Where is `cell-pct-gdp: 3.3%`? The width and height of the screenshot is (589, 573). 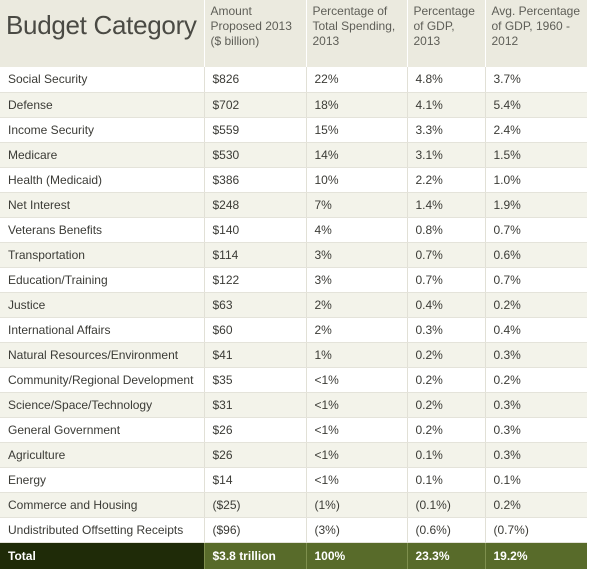 cell-pct-gdp: 3.3% is located at coordinates (446, 130).